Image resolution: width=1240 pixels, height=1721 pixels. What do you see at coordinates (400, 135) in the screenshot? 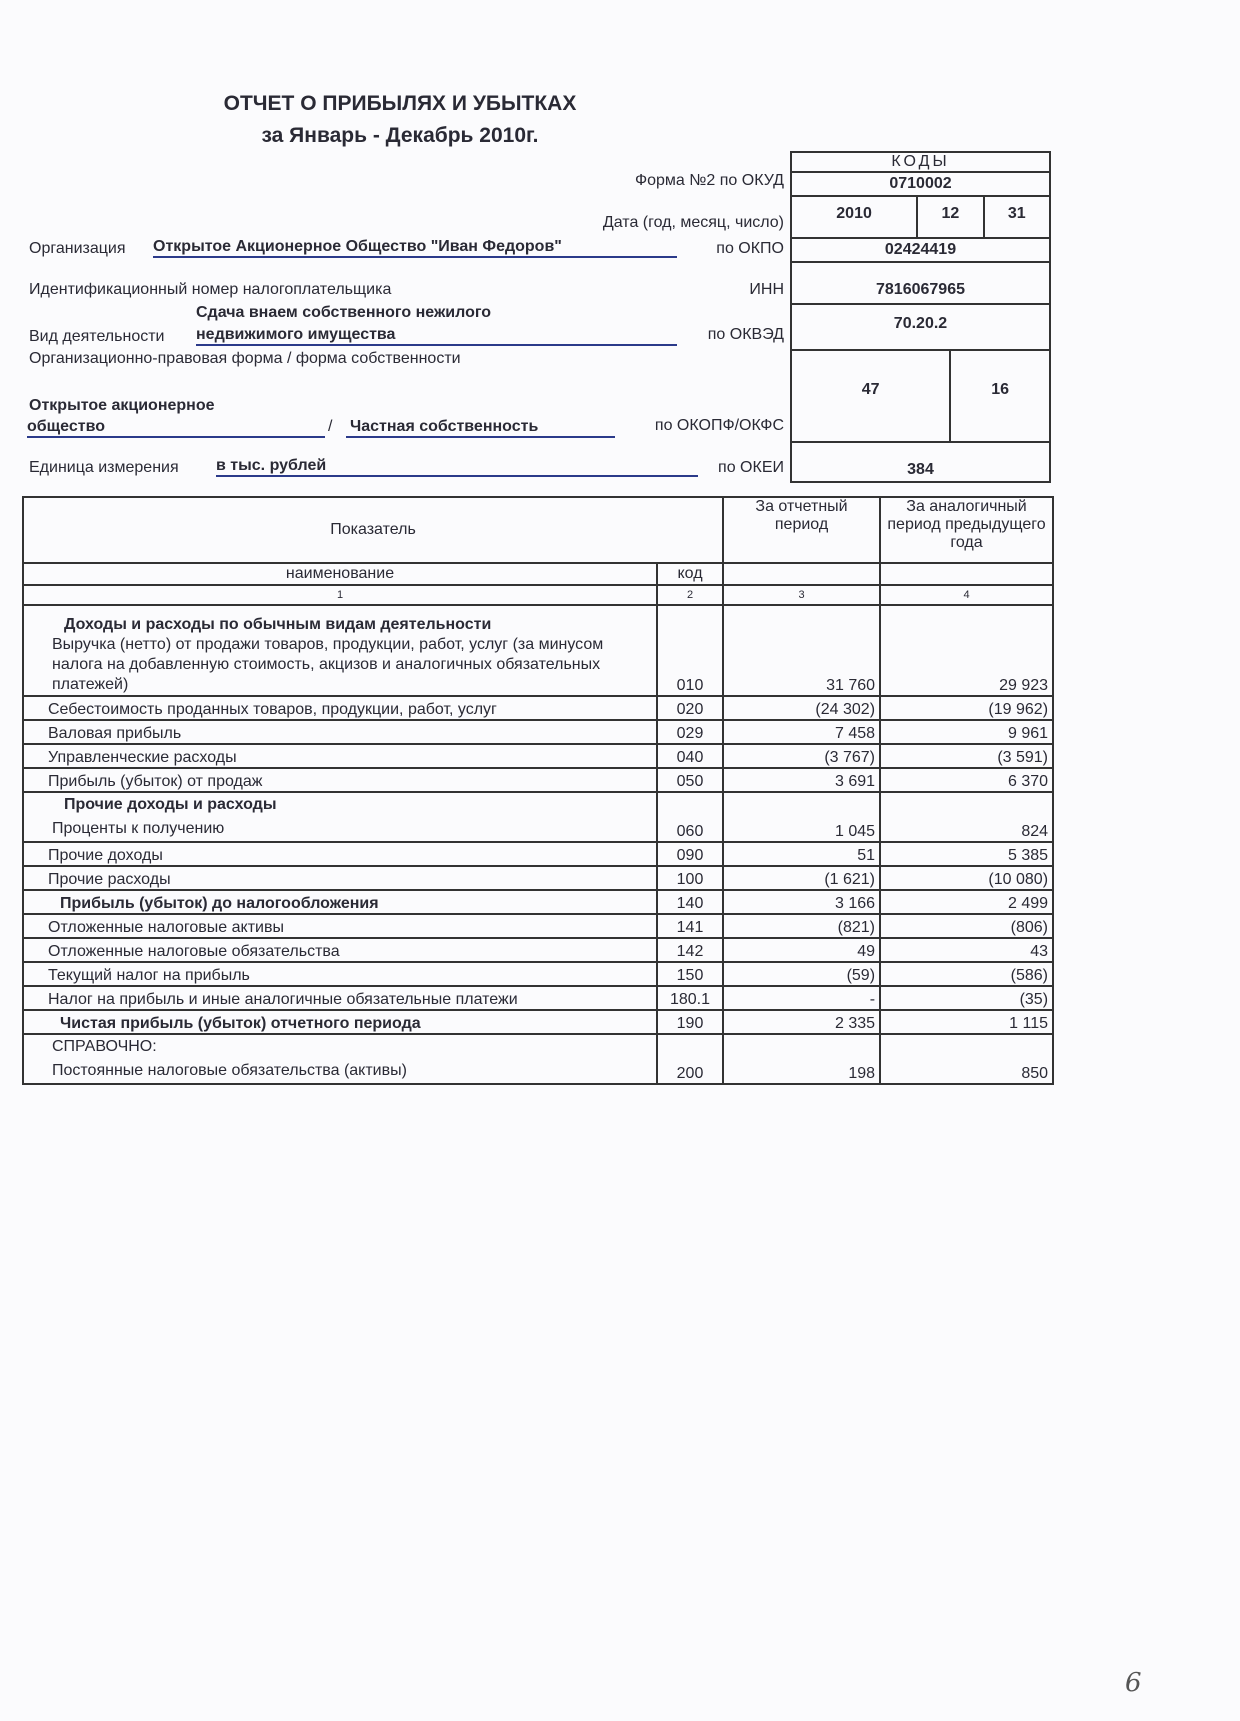
I see `report-period: за Январь - Декабрь 2010г.` at bounding box center [400, 135].